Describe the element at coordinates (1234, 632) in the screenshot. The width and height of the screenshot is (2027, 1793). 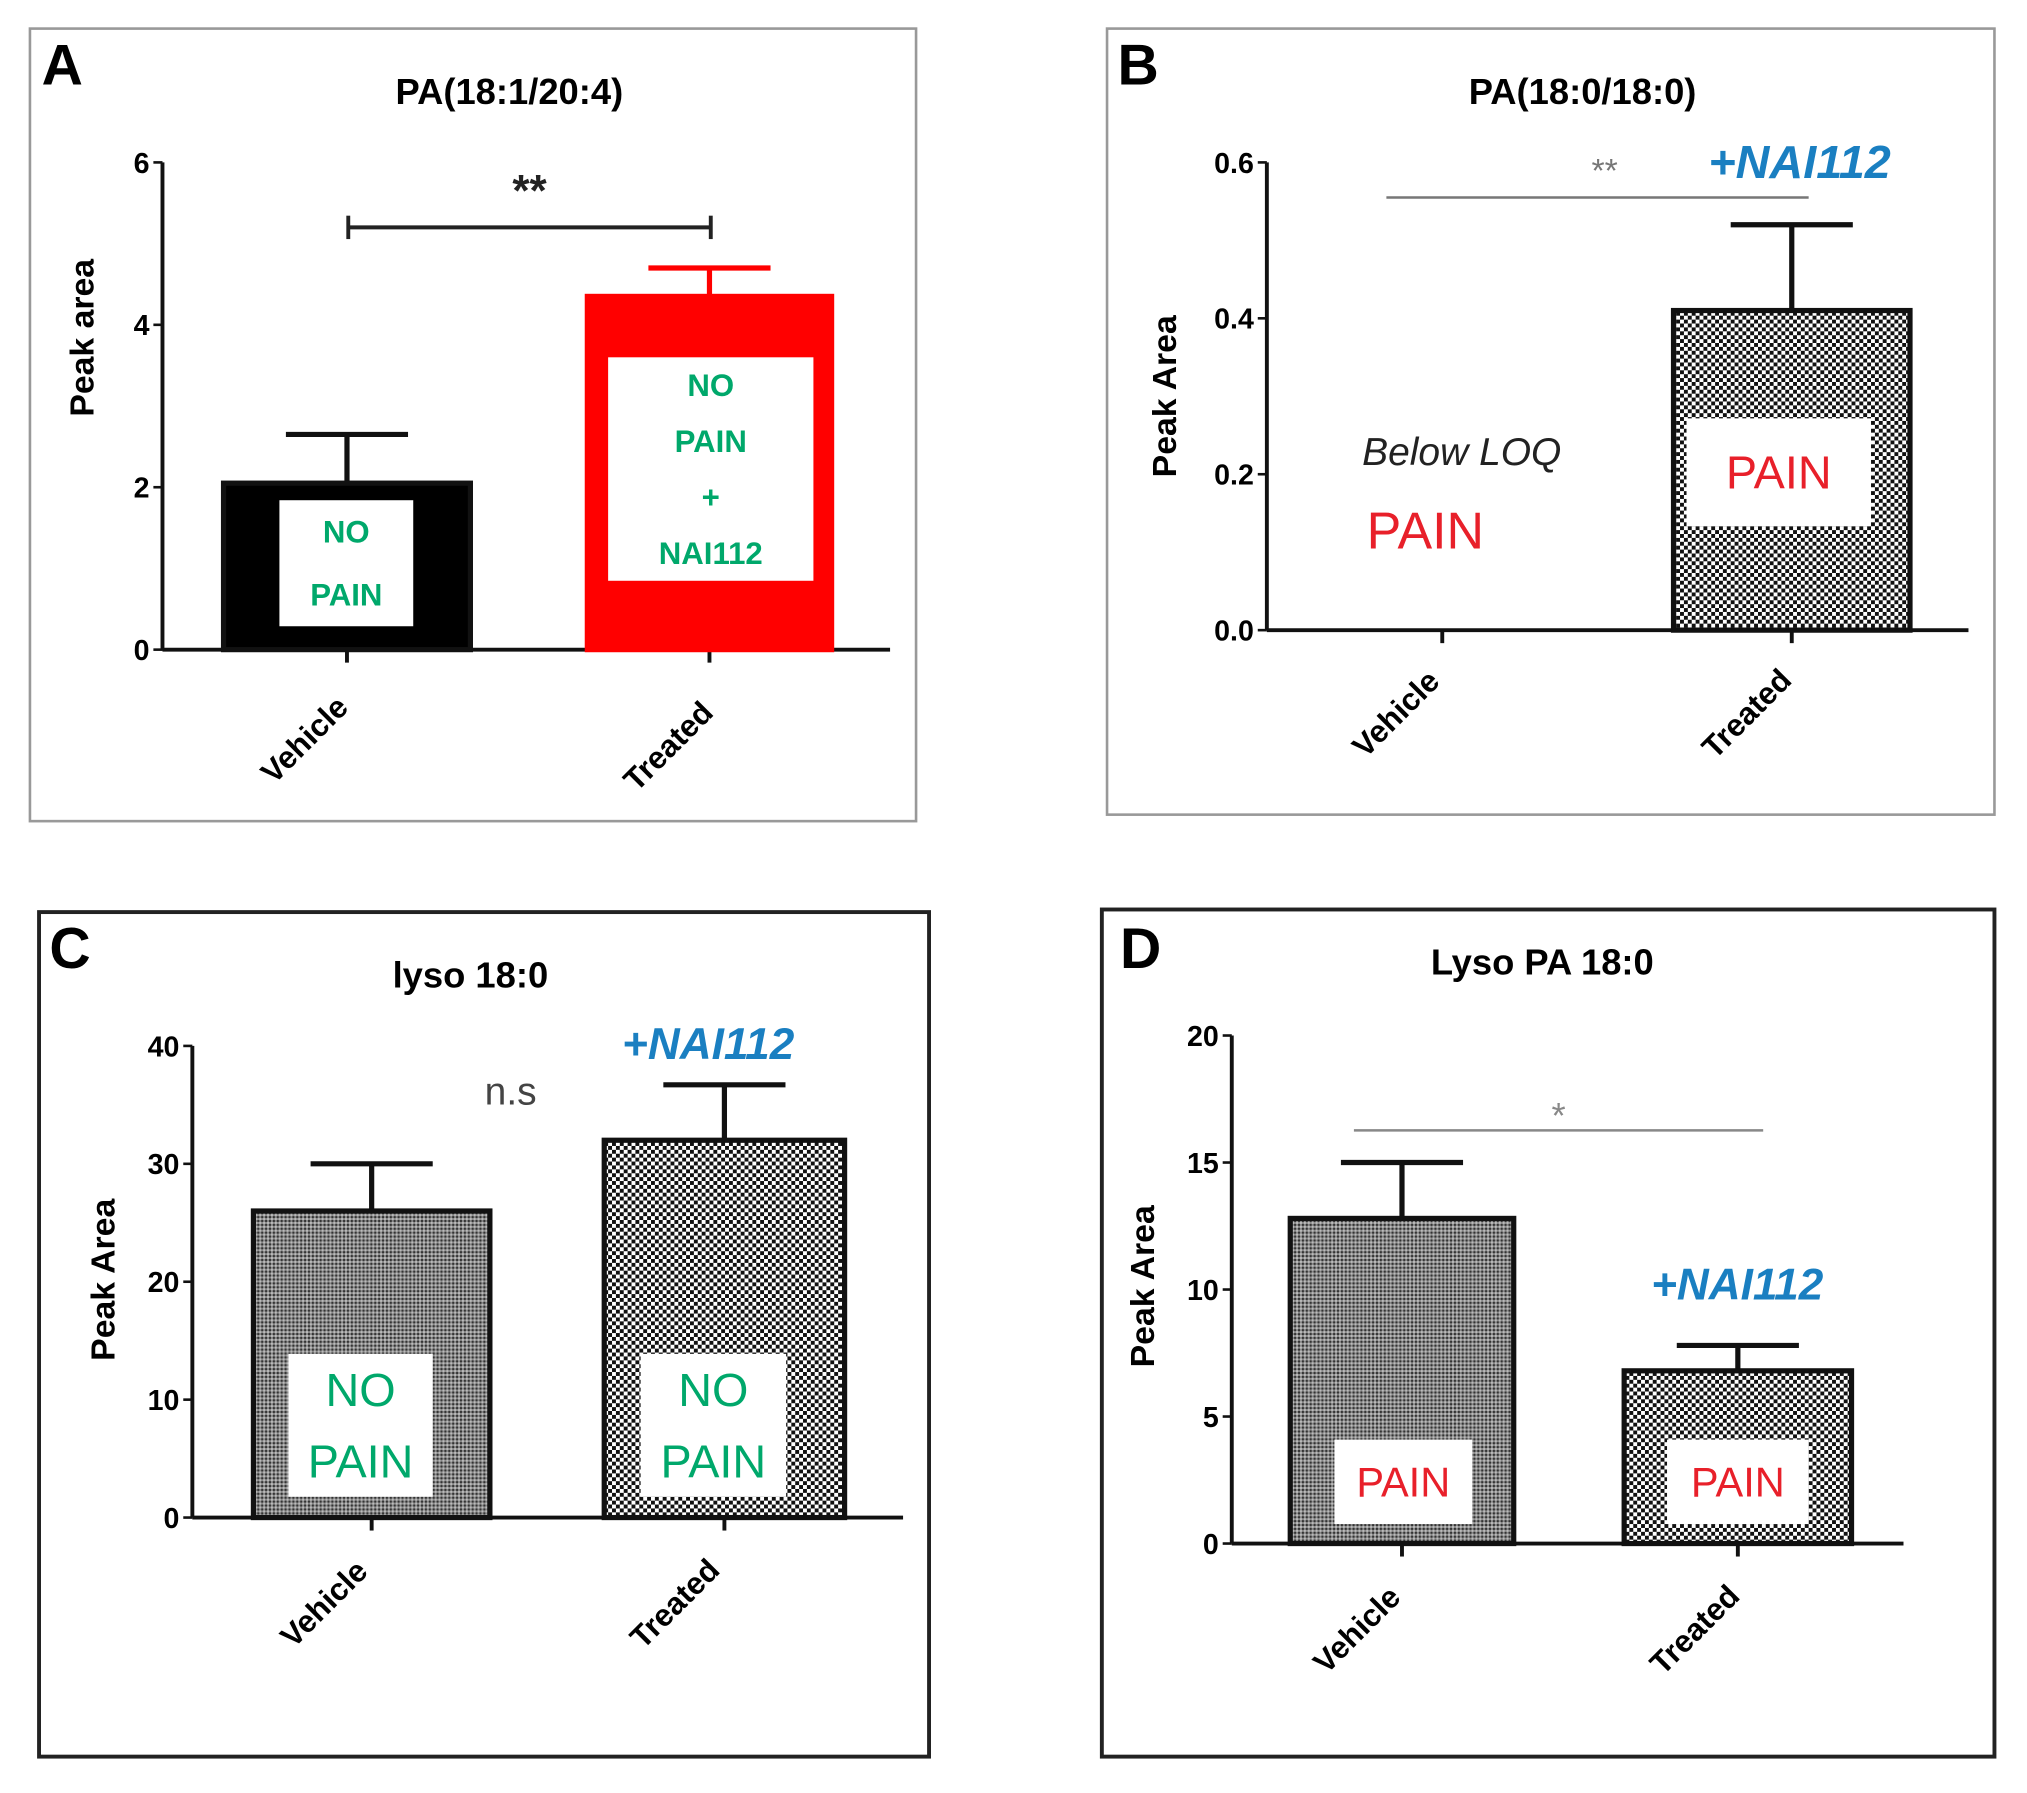
I see `y-tick-label: 0.0` at that location.